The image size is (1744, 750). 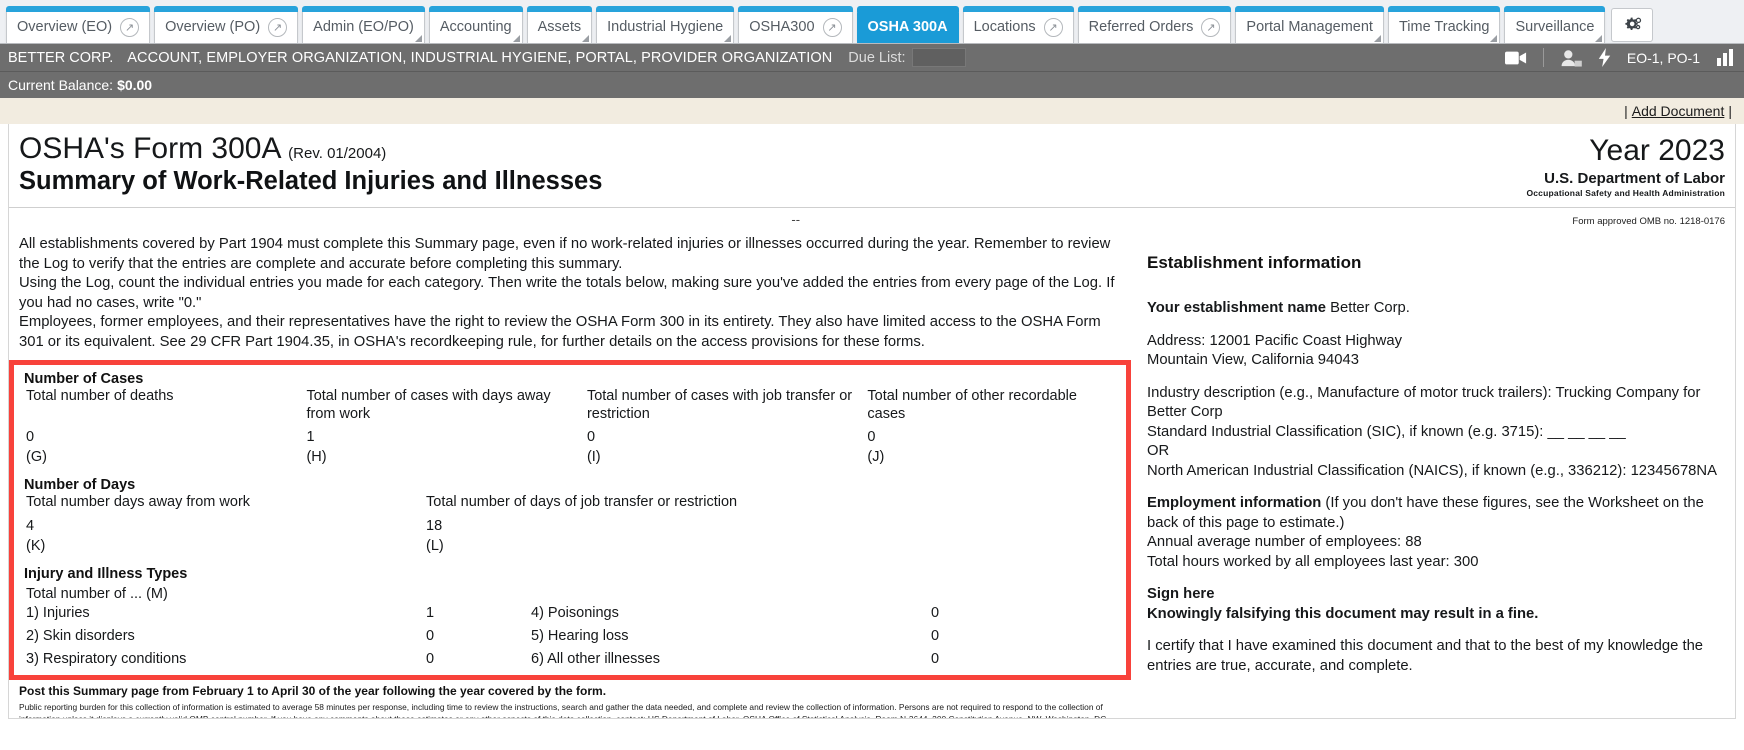 What do you see at coordinates (106, 573) in the screenshot?
I see `injury-types-heading: Injury and Illness Types` at bounding box center [106, 573].